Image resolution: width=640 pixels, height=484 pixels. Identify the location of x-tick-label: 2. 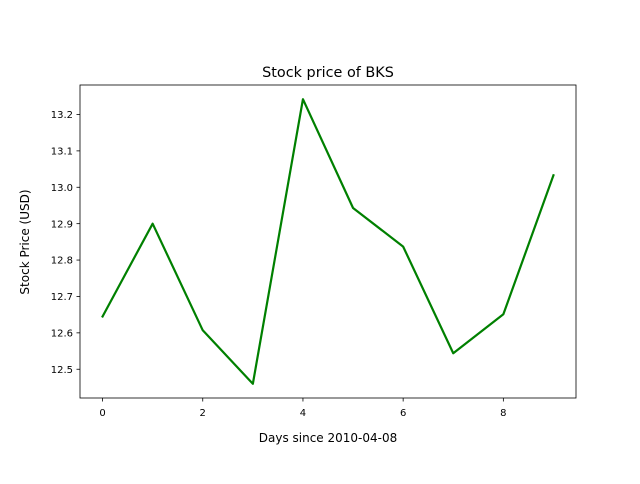
(203, 413).